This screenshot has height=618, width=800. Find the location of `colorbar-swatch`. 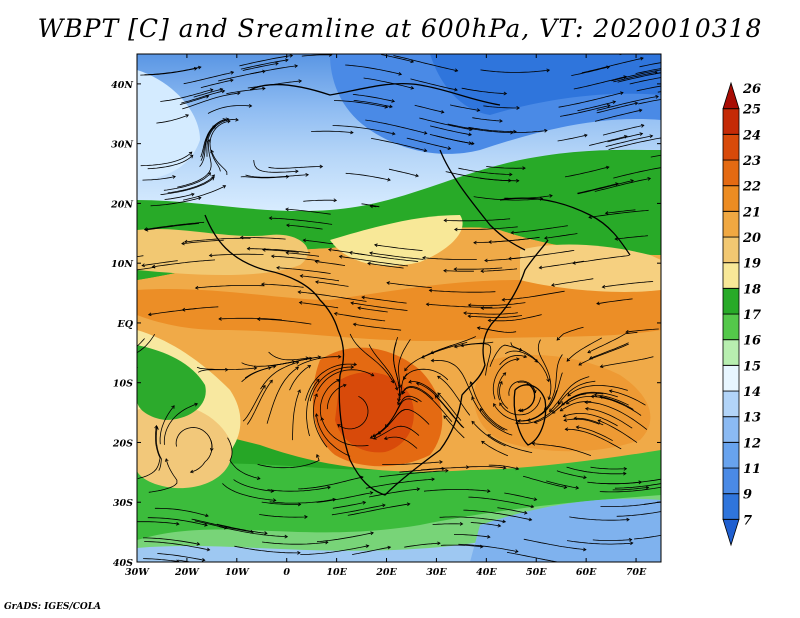

colorbar-swatch is located at coordinates (731, 404).